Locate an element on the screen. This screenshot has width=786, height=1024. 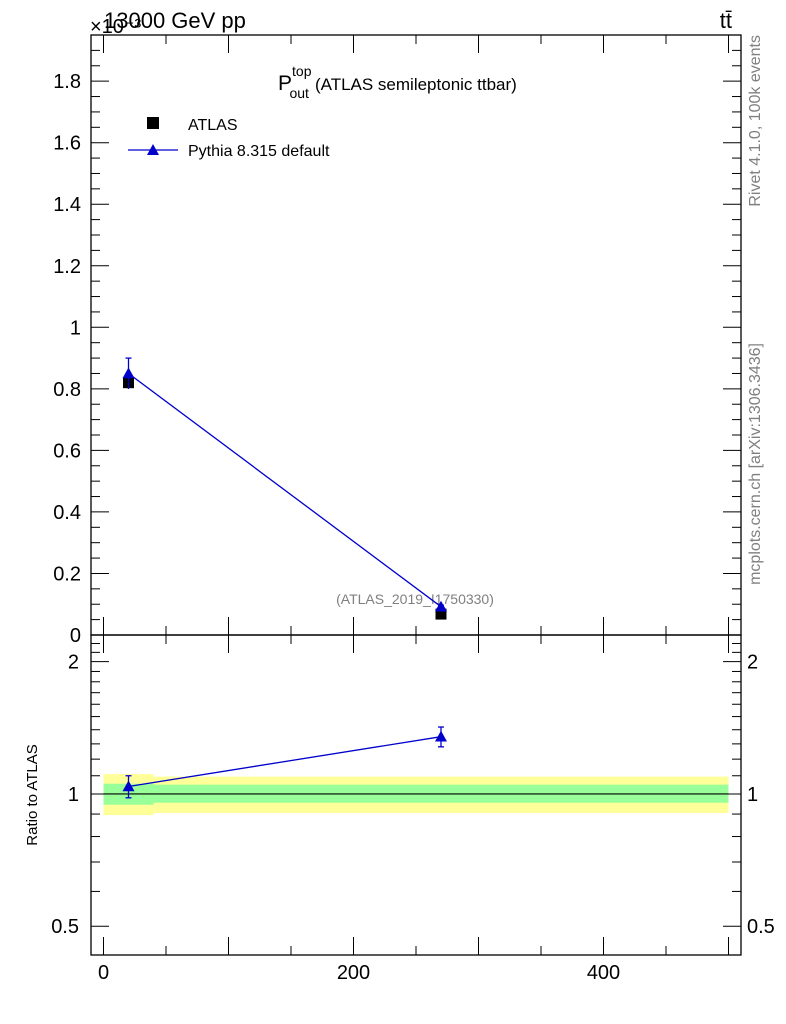
top-ytick-label-9: 1.8 is located at coordinates (67, 82).